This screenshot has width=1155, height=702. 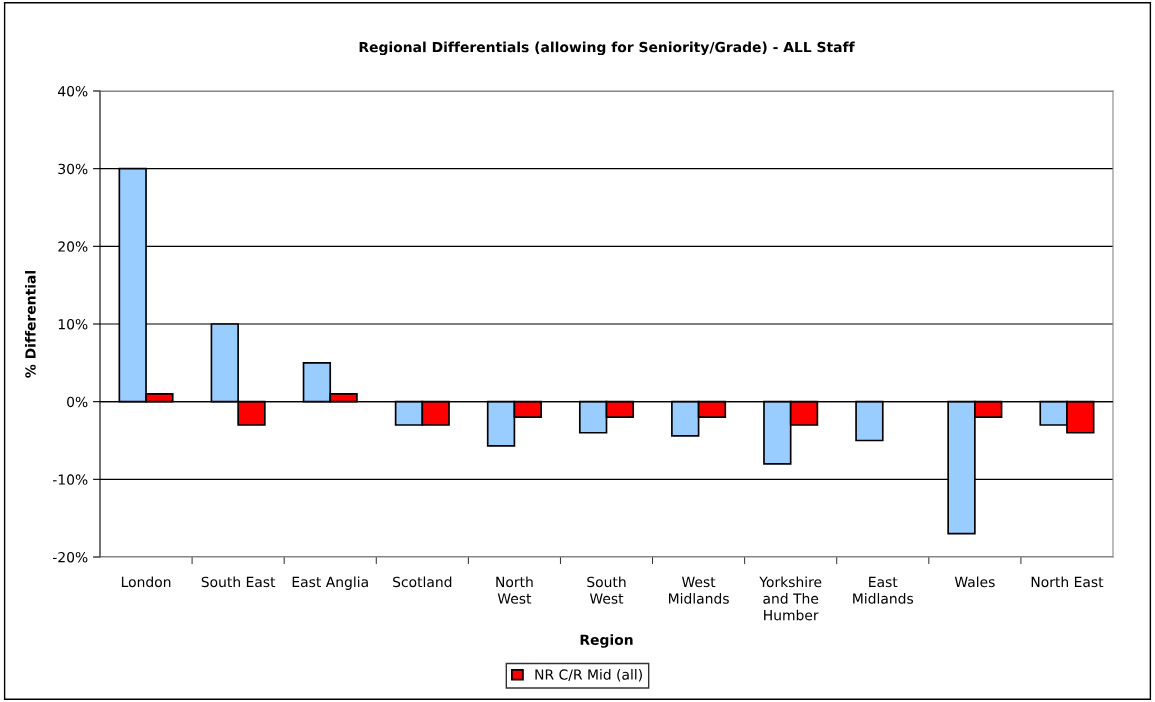 What do you see at coordinates (73, 91) in the screenshot?
I see `y-tick-label: 40%` at bounding box center [73, 91].